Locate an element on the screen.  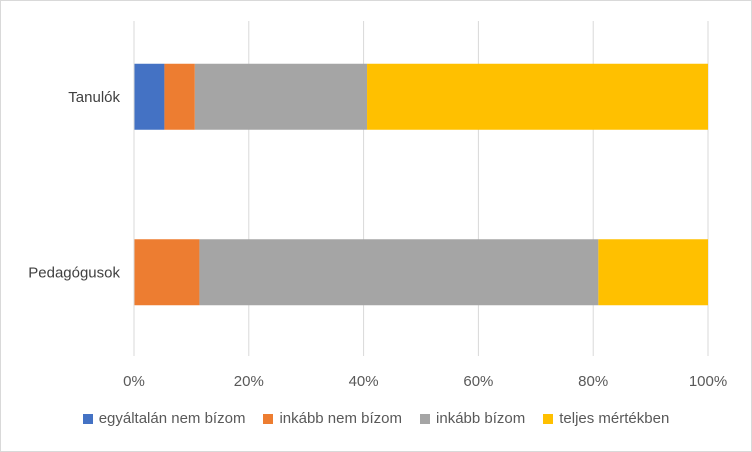
x-tick-label: 40% is located at coordinates (364, 381).